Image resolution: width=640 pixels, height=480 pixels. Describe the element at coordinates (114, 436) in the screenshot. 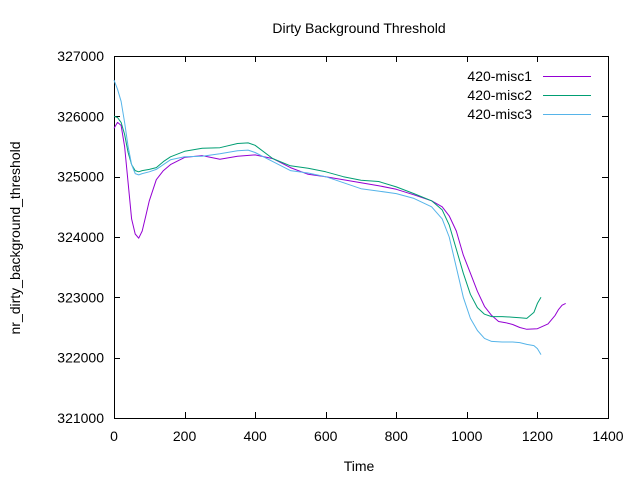

I see `x-tick-label: 0` at that location.